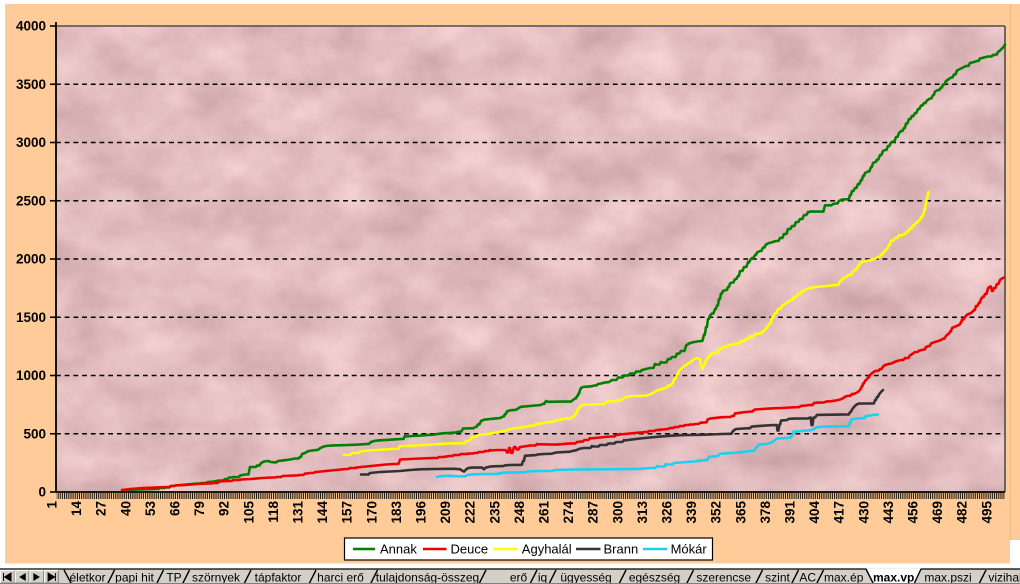 This screenshot has height=584, width=1020. I want to click on svg-text: max.ép, so click(844, 577).